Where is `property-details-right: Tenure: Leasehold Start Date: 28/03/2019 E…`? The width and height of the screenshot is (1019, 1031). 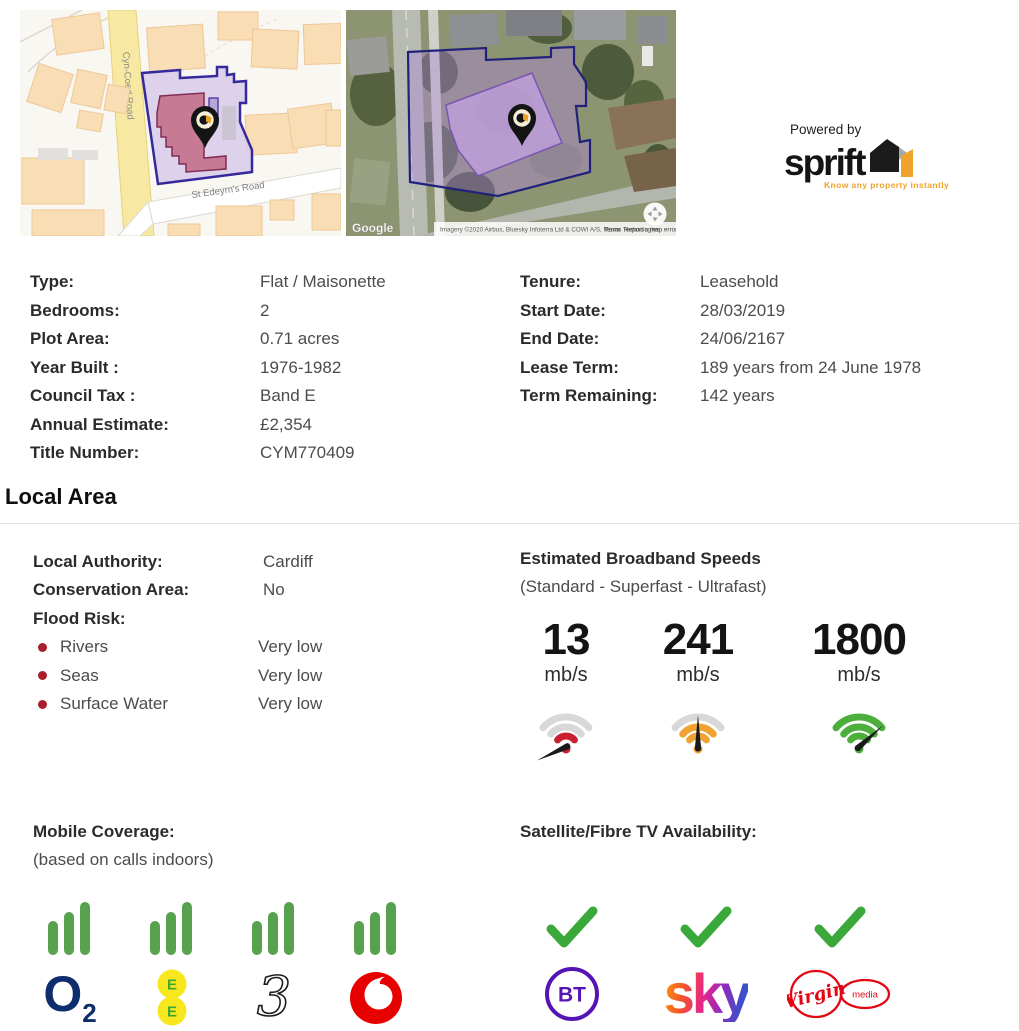 property-details-right: Tenure: Leasehold Start Date: 28/03/2019 E… is located at coordinates (769, 368).